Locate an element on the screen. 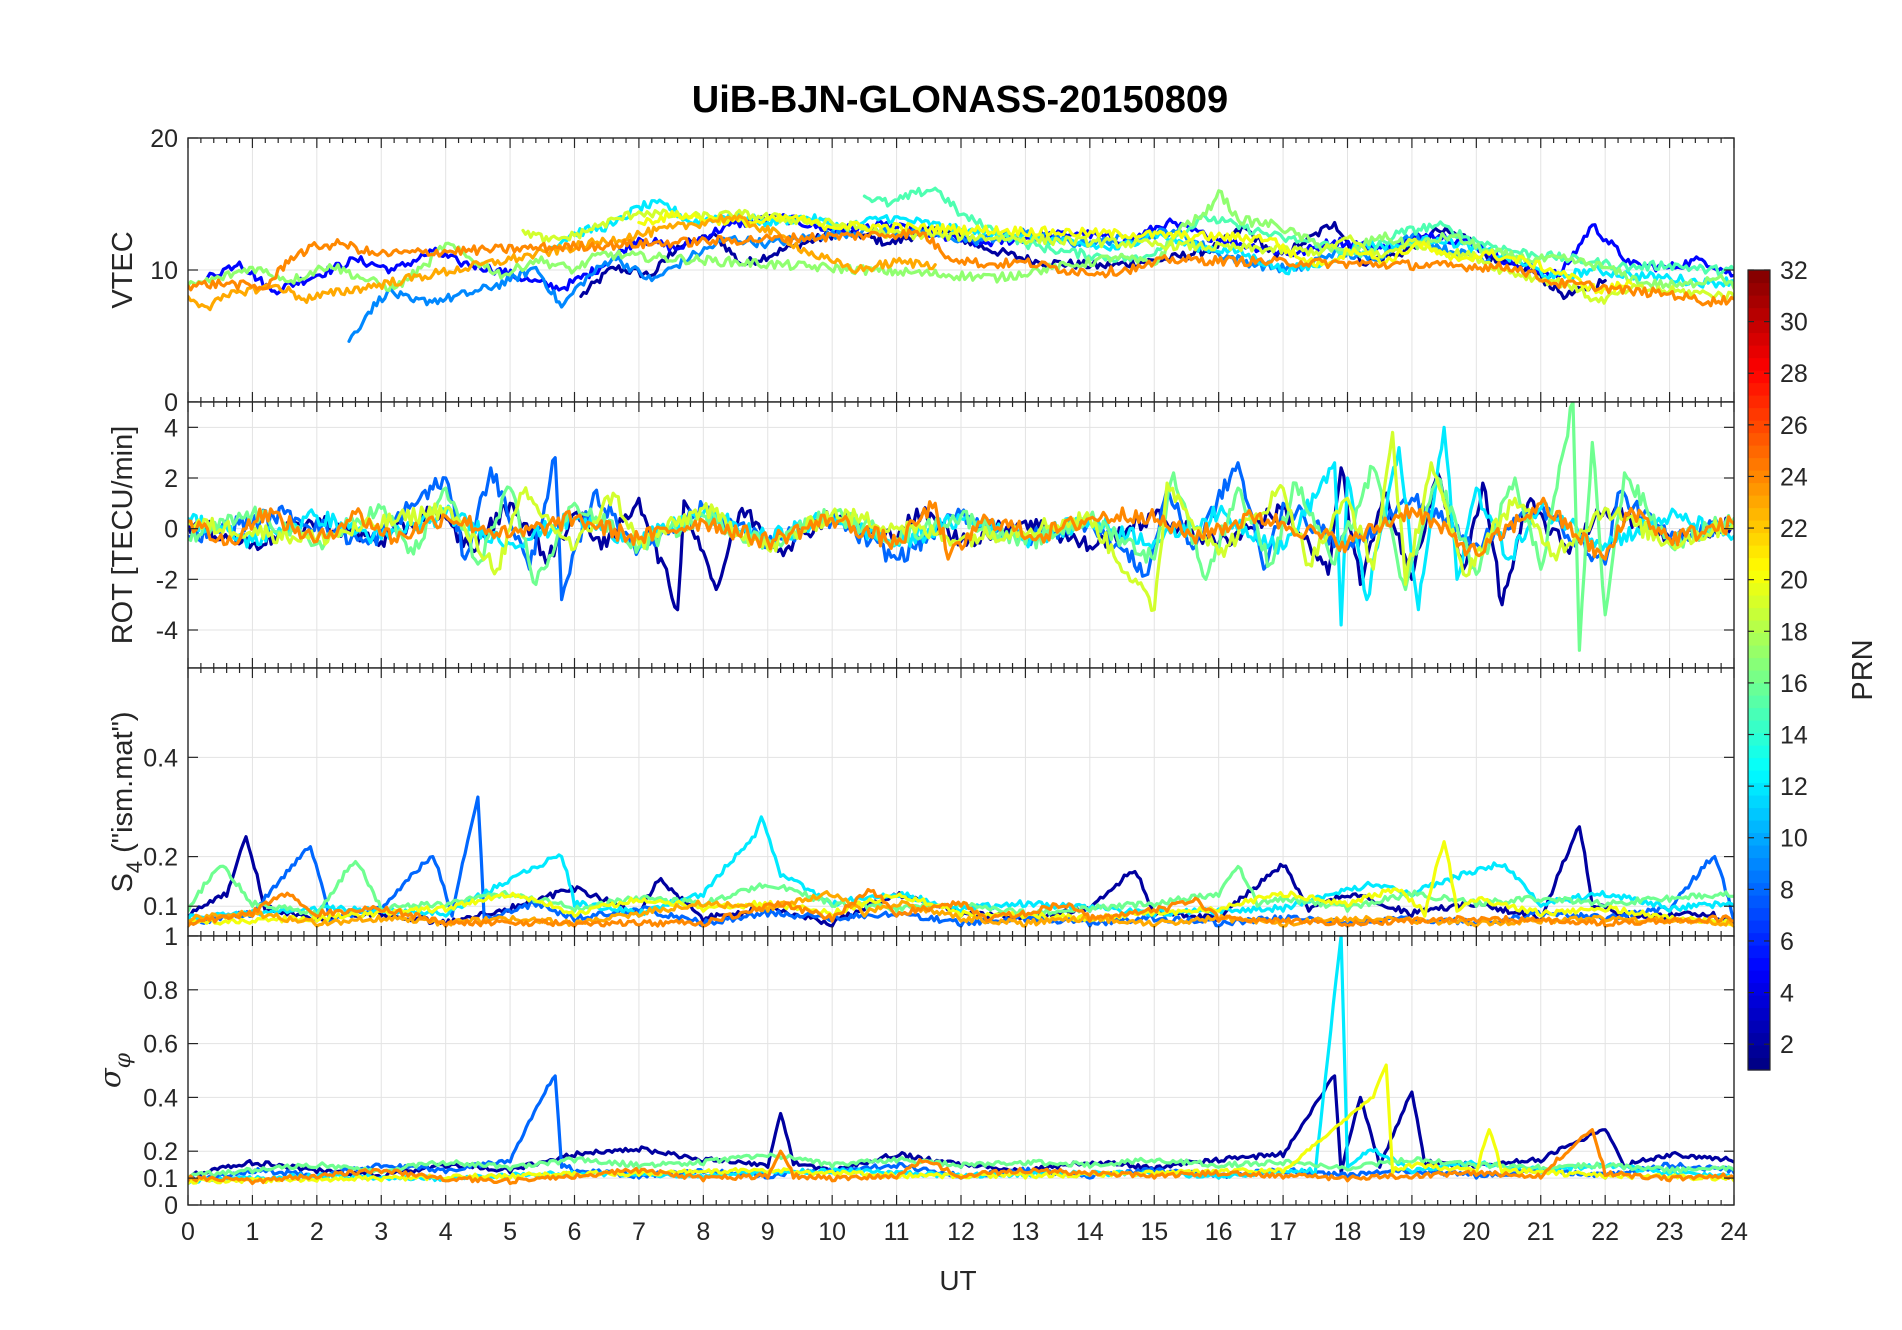 This screenshot has width=1902, height=1330. y-axis-label-sigma: σφ is located at coordinates (114, 1070).